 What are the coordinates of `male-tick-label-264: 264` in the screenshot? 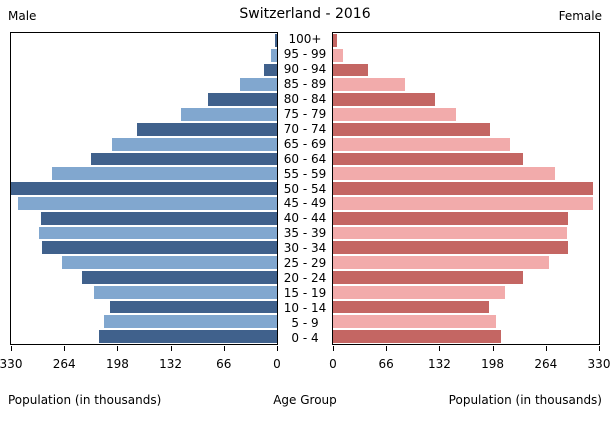 It's located at (64, 364).